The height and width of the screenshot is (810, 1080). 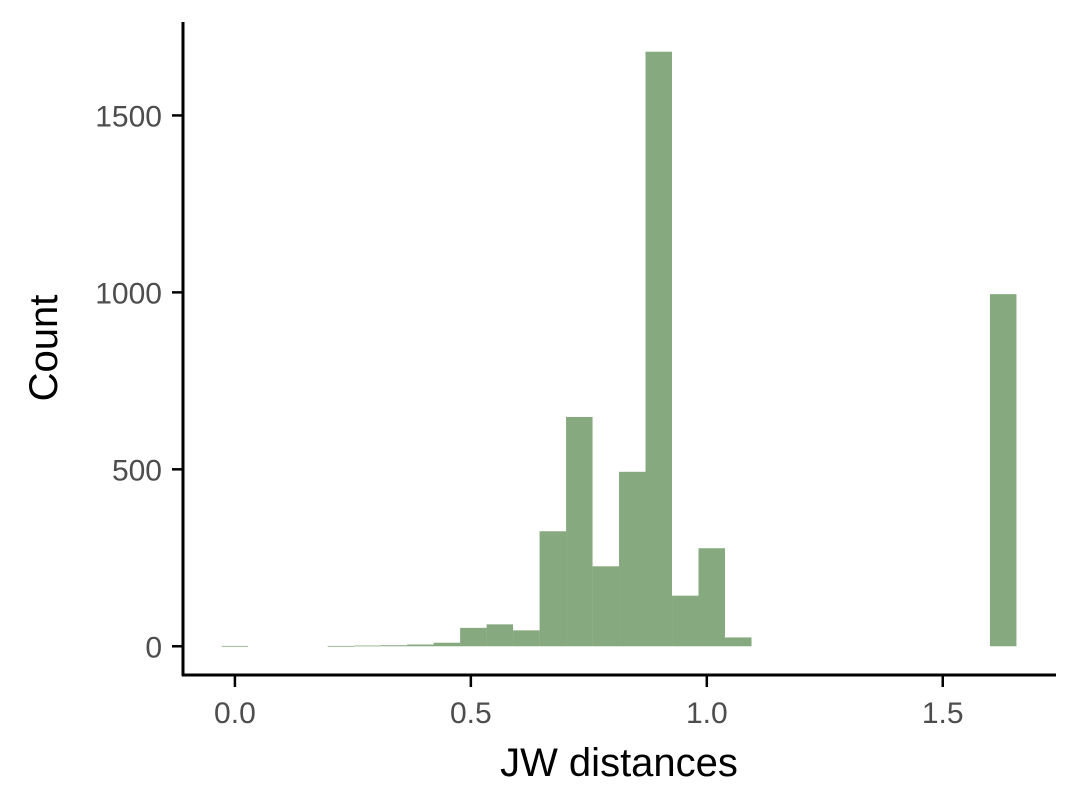 I want to click on x-tick-label: 1.5, so click(x=943, y=713).